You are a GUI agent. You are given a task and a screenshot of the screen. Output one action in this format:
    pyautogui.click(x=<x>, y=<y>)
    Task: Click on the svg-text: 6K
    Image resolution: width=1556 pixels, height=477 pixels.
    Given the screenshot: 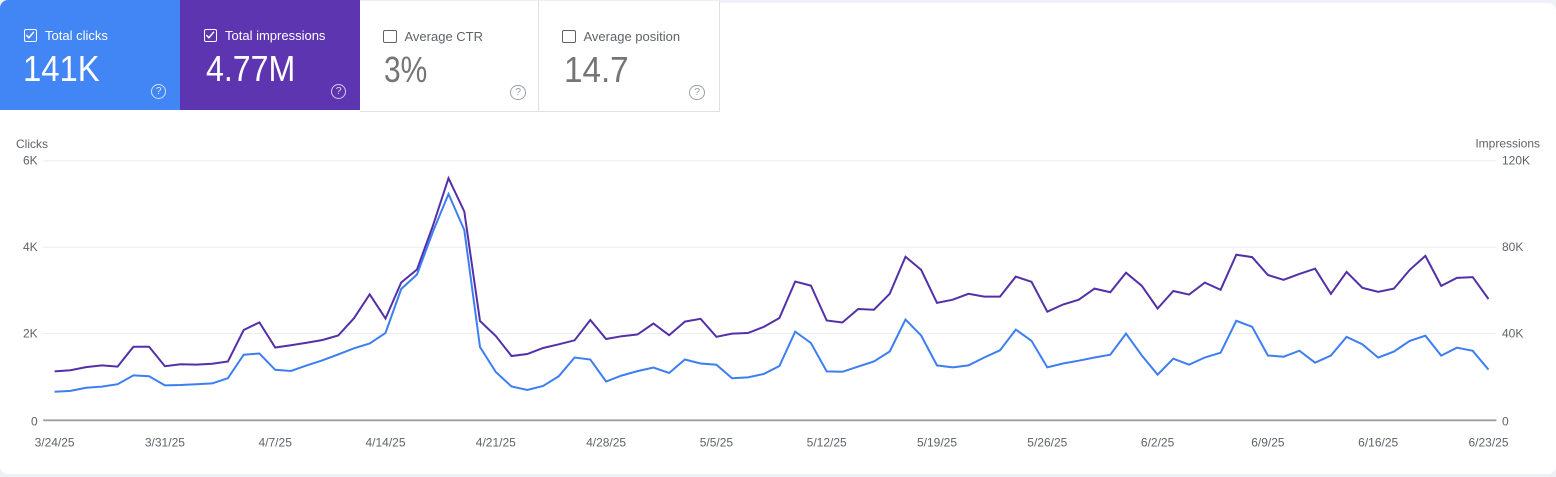 What is the action you would take?
    pyautogui.click(x=30, y=161)
    